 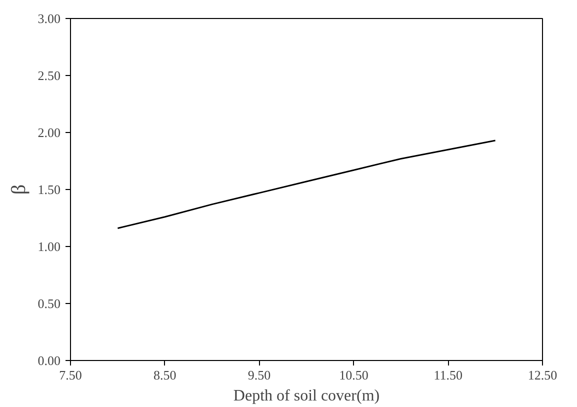 What do you see at coordinates (49, 360) in the screenshot?
I see `y-tick-label: 0.00` at bounding box center [49, 360].